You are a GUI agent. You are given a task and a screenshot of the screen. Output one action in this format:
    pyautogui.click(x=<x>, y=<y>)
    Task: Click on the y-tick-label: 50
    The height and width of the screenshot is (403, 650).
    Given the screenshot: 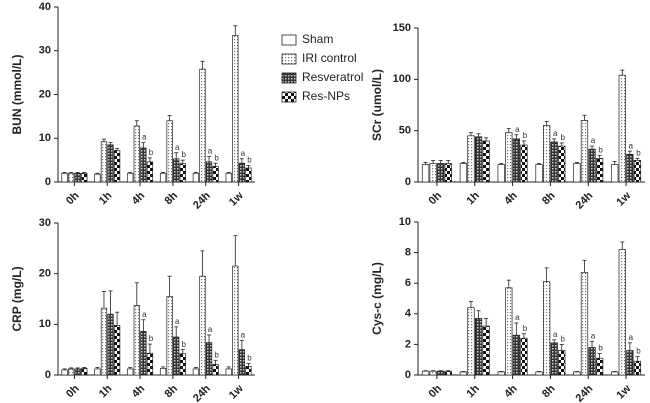 What is the action you would take?
    pyautogui.click(x=405, y=131)
    